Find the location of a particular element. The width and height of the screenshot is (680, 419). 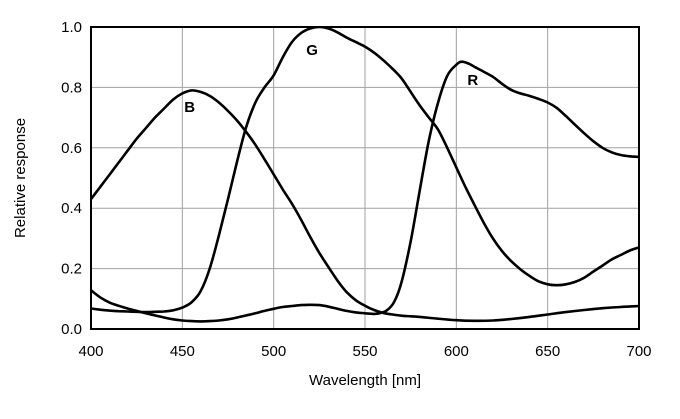

y-tick-label: 0.4 is located at coordinates (71, 208).